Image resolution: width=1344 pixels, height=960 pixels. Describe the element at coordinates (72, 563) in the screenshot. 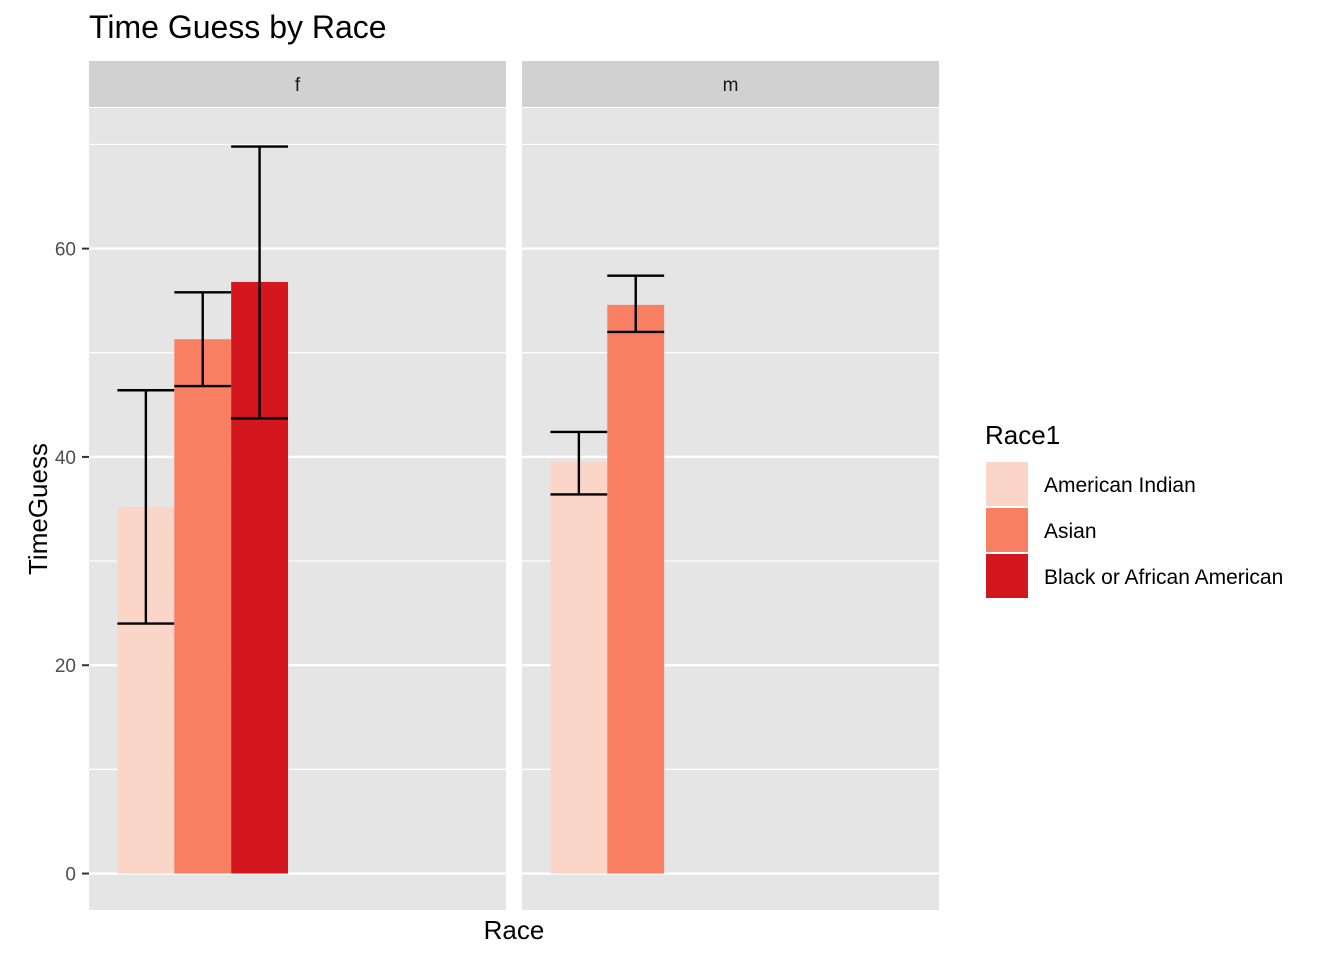

I see `y-axis: 0 20 40 60` at that location.